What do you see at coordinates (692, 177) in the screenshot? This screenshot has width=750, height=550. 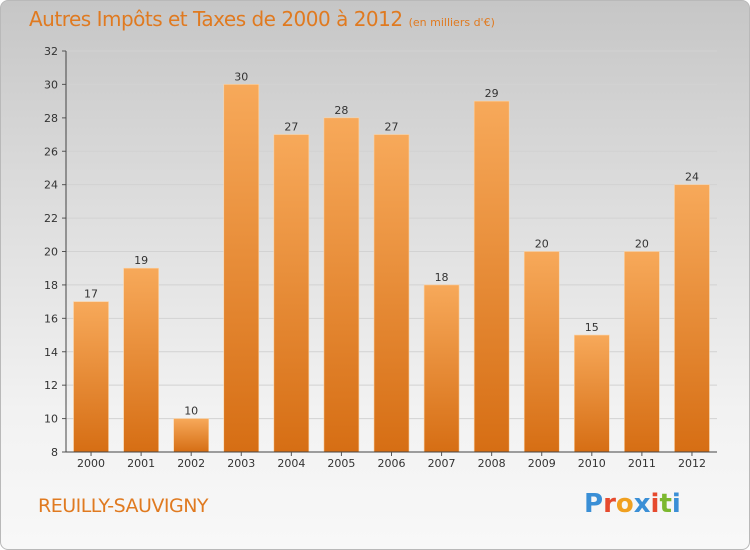 I see `bar-value-label: 24` at bounding box center [692, 177].